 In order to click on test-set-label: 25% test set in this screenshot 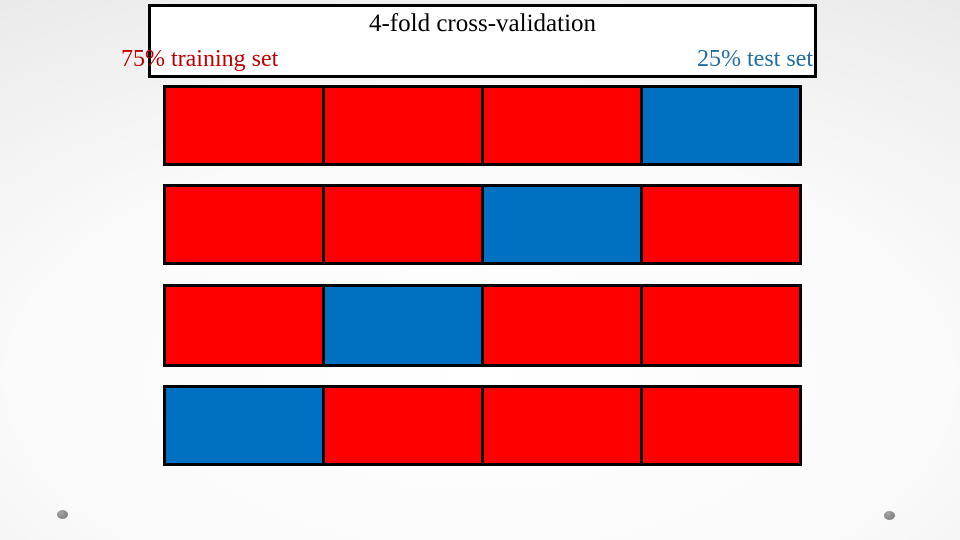, I will do `click(755, 59)`.